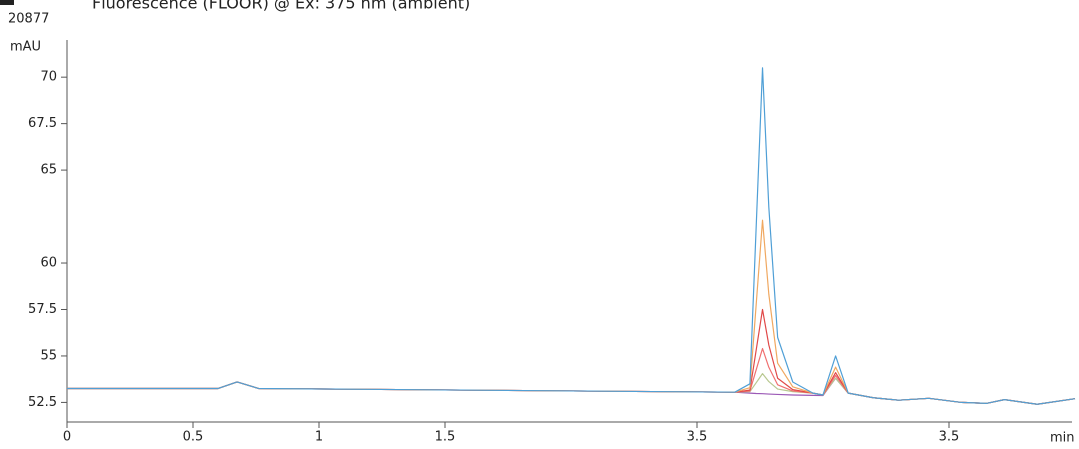  I want to click on y-tick-label: 67.5, so click(42, 123).